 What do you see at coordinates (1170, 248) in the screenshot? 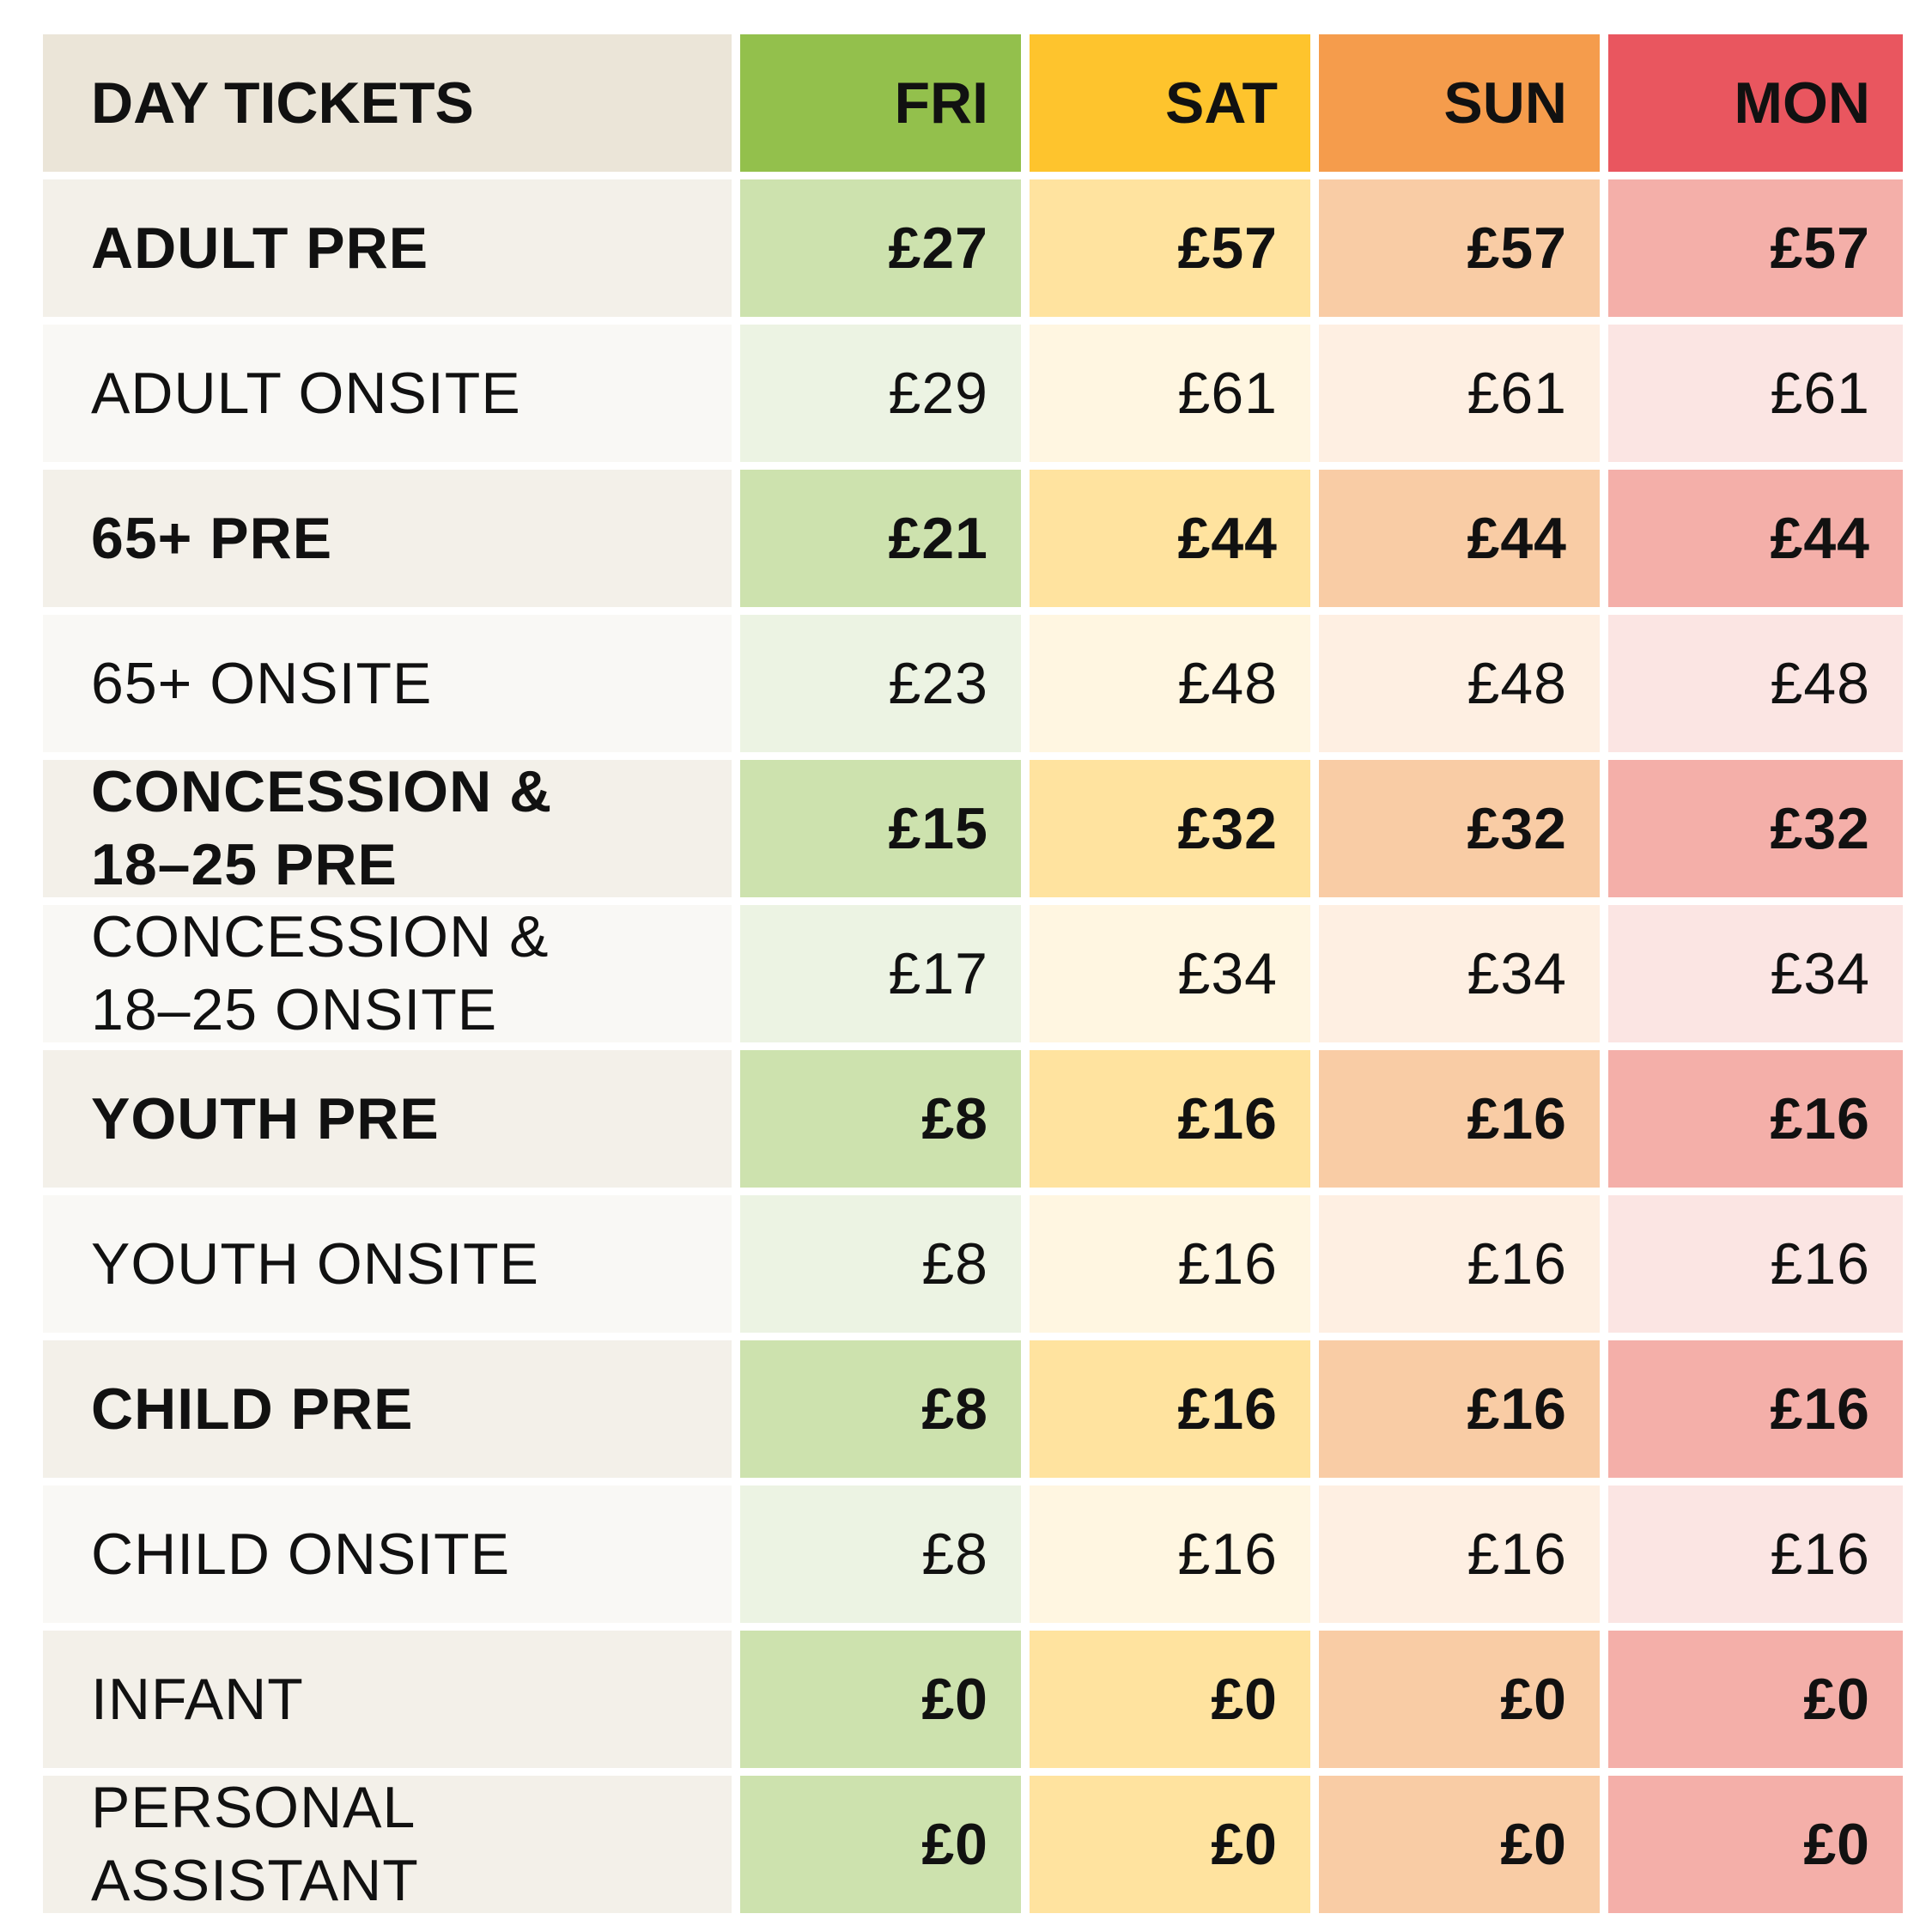
I see `price-adult-pre-sat: £57` at bounding box center [1170, 248].